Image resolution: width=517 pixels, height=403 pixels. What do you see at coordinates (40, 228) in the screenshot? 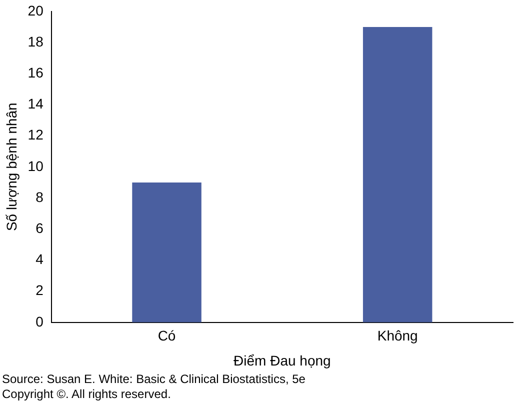
I see `y-tick-label: 6` at bounding box center [40, 228].